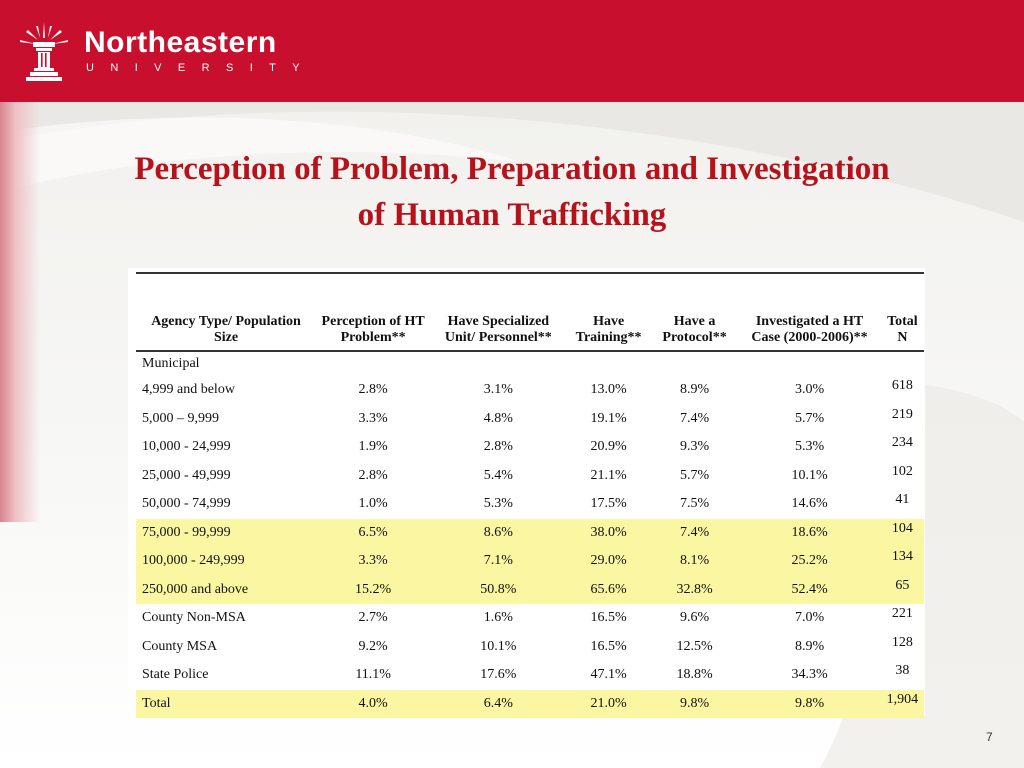 This screenshot has width=1024, height=768. What do you see at coordinates (809, 646) in the screenshot?
I see `percent-cell: 8.9%` at bounding box center [809, 646].